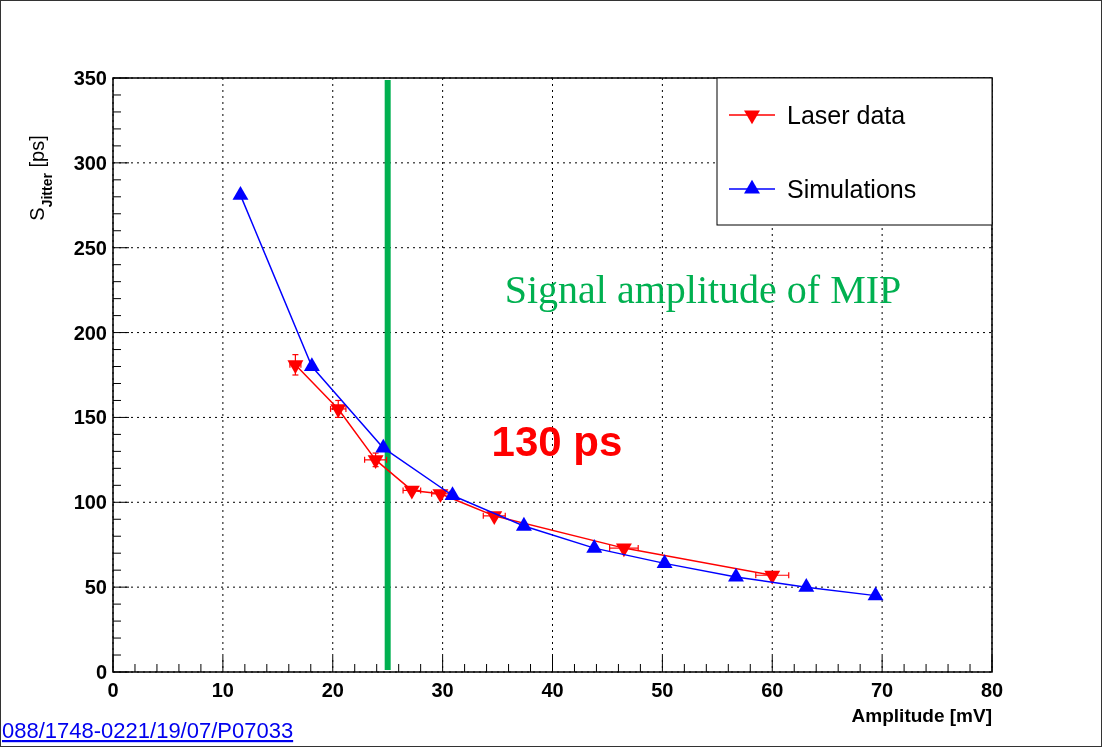 The height and width of the screenshot is (747, 1102). Describe the element at coordinates (222, 690) in the screenshot. I see `x-tick-label: 10` at that location.